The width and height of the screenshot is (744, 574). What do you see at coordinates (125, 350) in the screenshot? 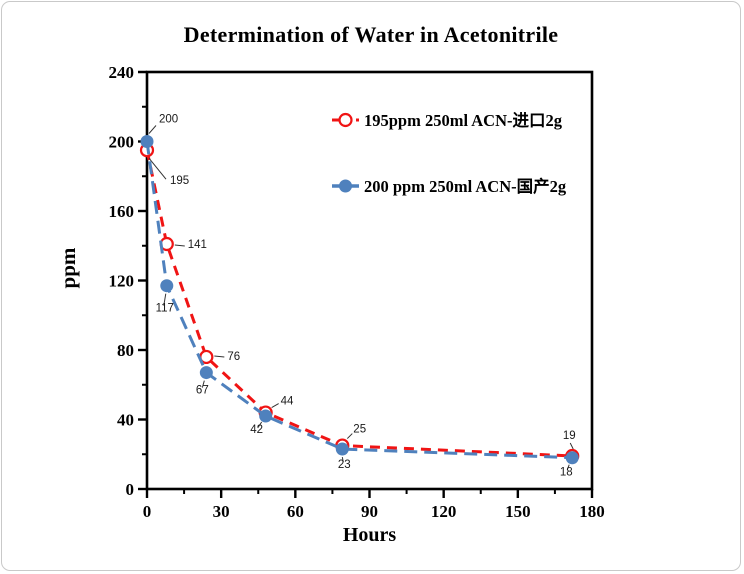
I see `y-tick-label: 80` at bounding box center [125, 350].